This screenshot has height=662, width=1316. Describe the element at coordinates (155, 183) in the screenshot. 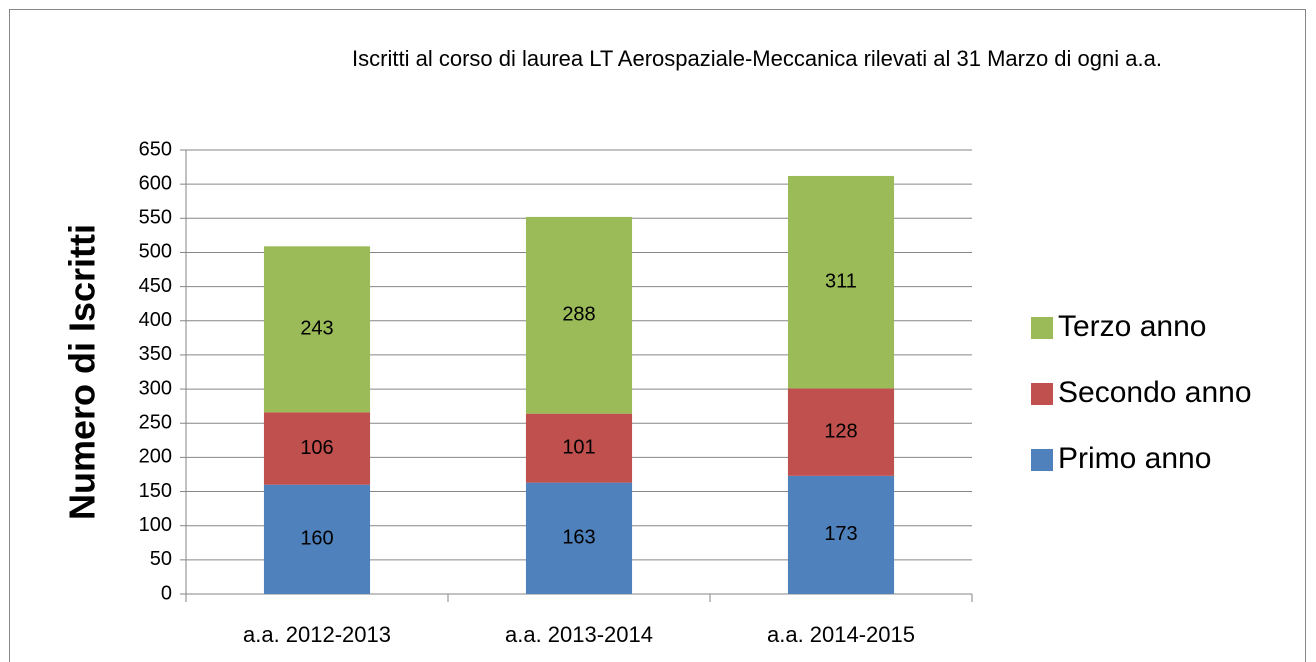

I see `y-tick-label: 600` at that location.